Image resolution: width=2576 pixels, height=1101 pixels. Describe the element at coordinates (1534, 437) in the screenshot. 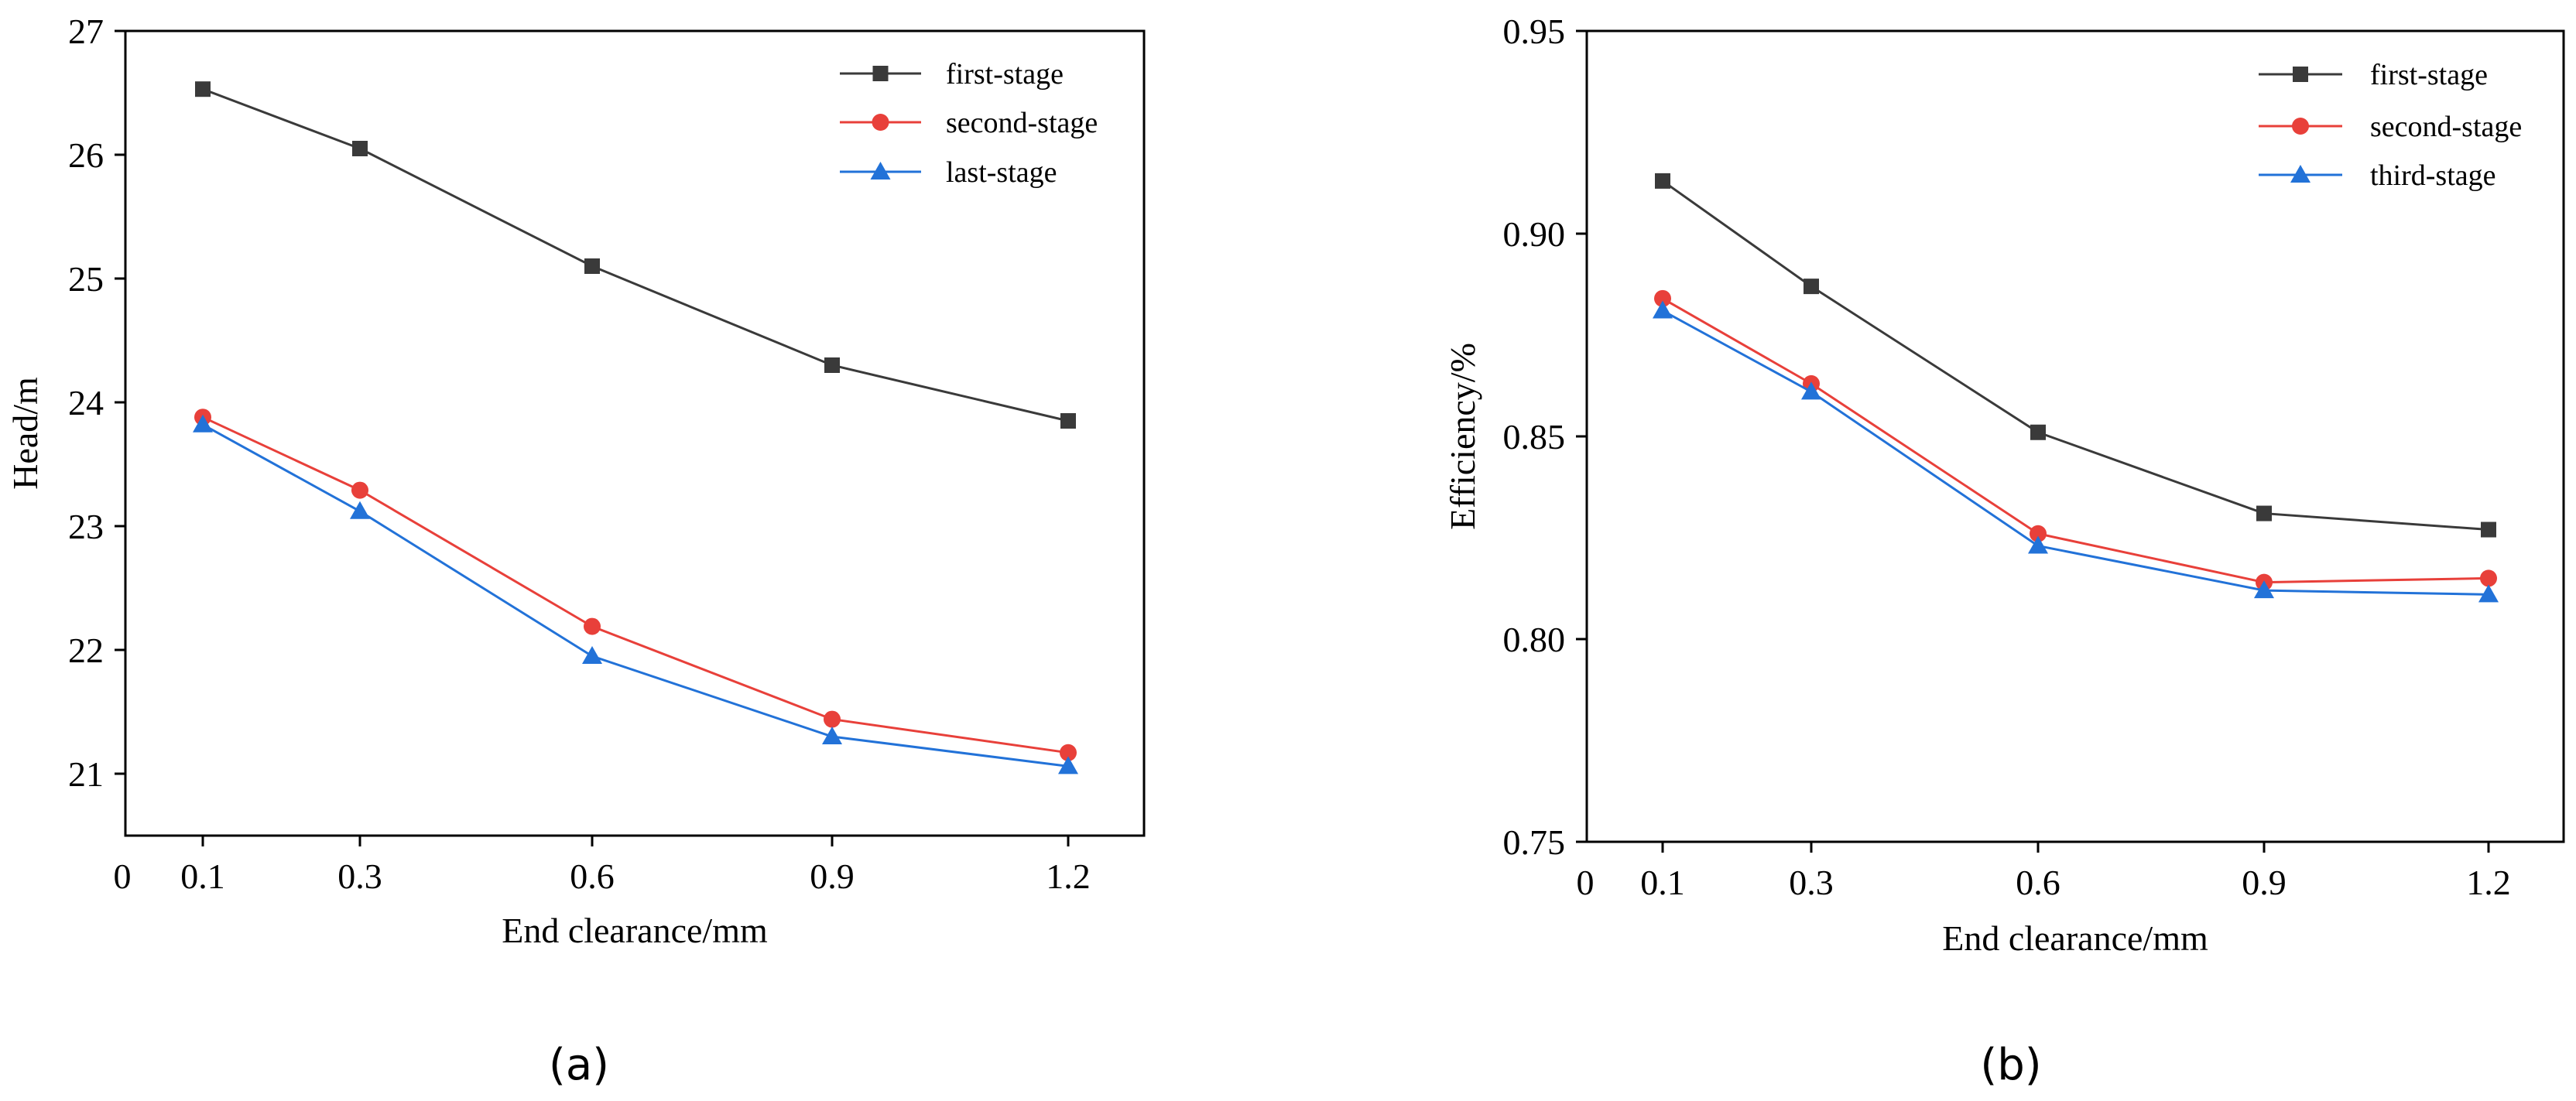

I see `y-tick-label: 0.85` at that location.